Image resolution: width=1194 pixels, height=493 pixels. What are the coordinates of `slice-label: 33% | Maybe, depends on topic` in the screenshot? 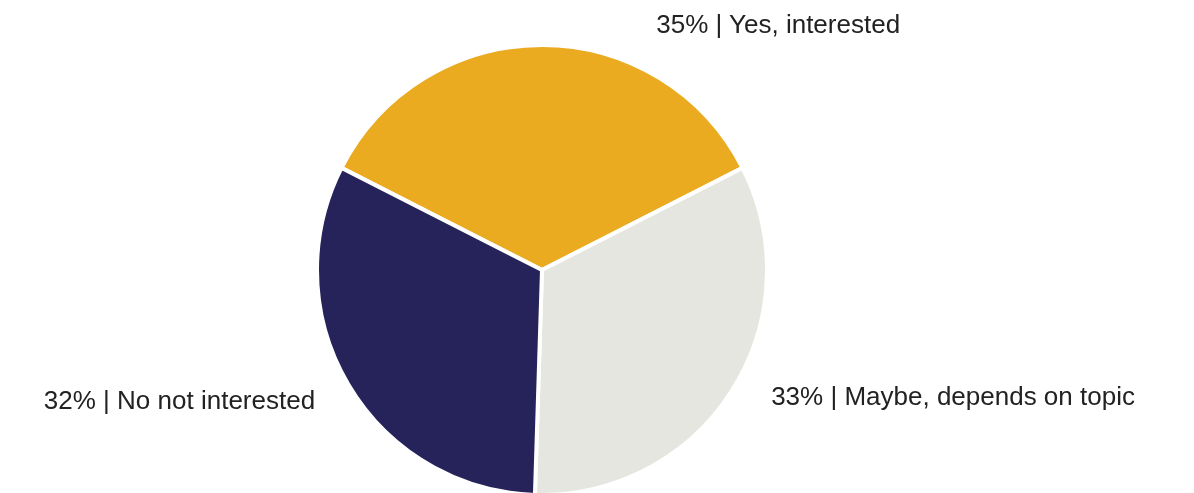 It's located at (953, 396).